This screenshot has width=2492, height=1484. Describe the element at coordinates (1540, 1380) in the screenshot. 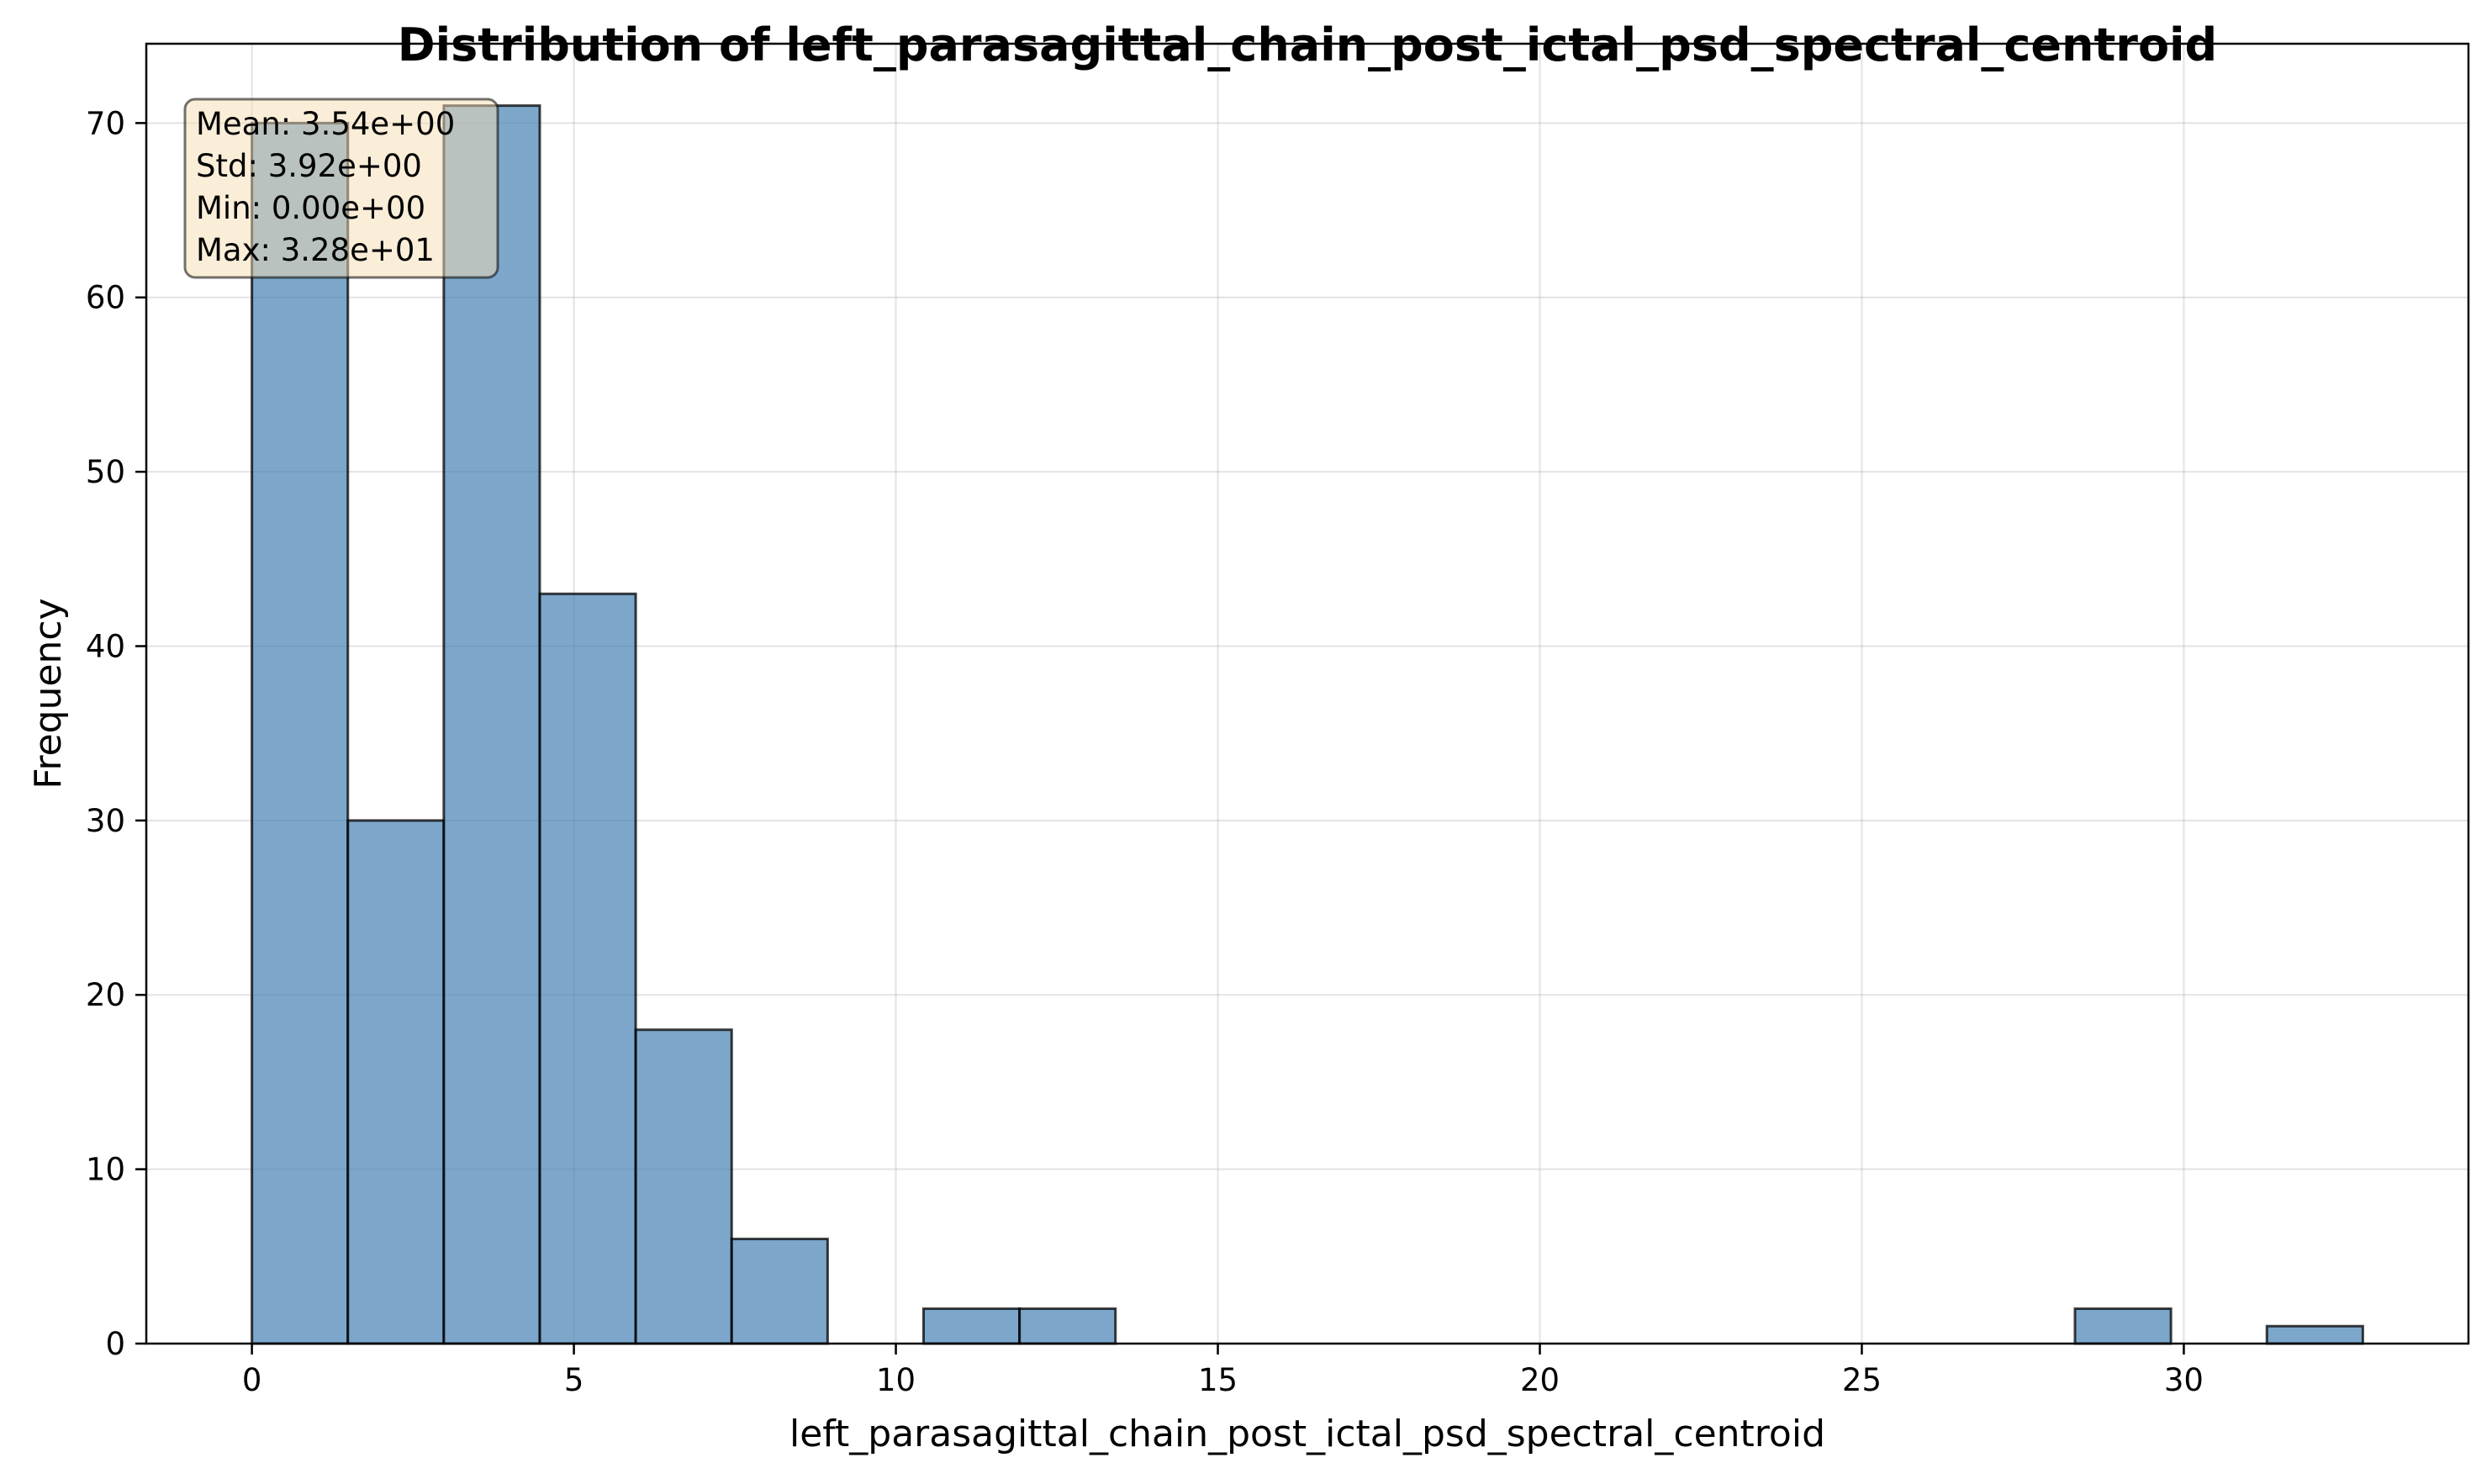

I see `x-tick-label: 20` at that location.